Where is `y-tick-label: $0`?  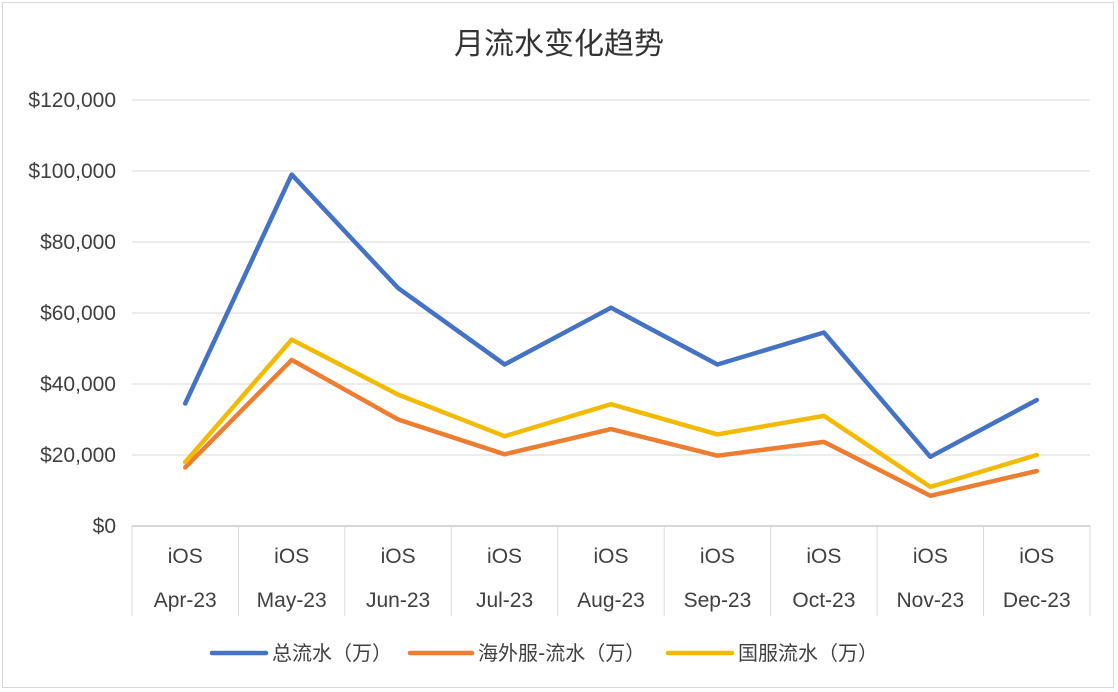 y-tick-label: $0 is located at coordinates (104, 526).